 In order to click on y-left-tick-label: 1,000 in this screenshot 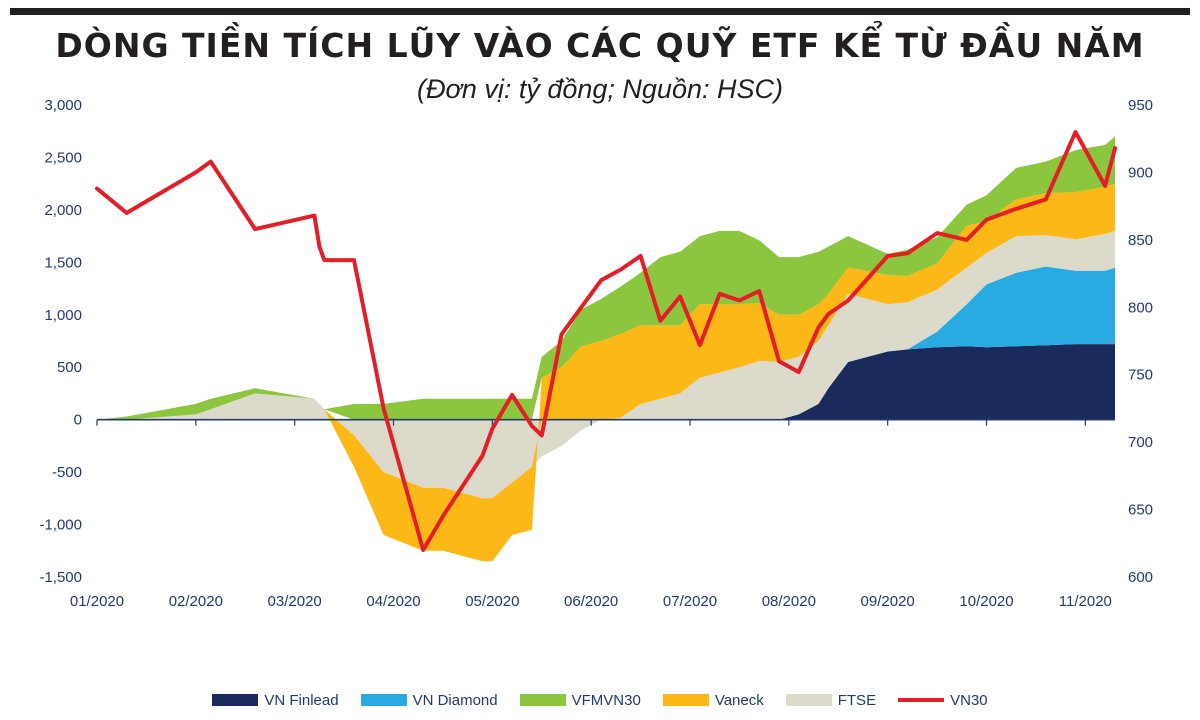, I will do `click(63, 315)`.